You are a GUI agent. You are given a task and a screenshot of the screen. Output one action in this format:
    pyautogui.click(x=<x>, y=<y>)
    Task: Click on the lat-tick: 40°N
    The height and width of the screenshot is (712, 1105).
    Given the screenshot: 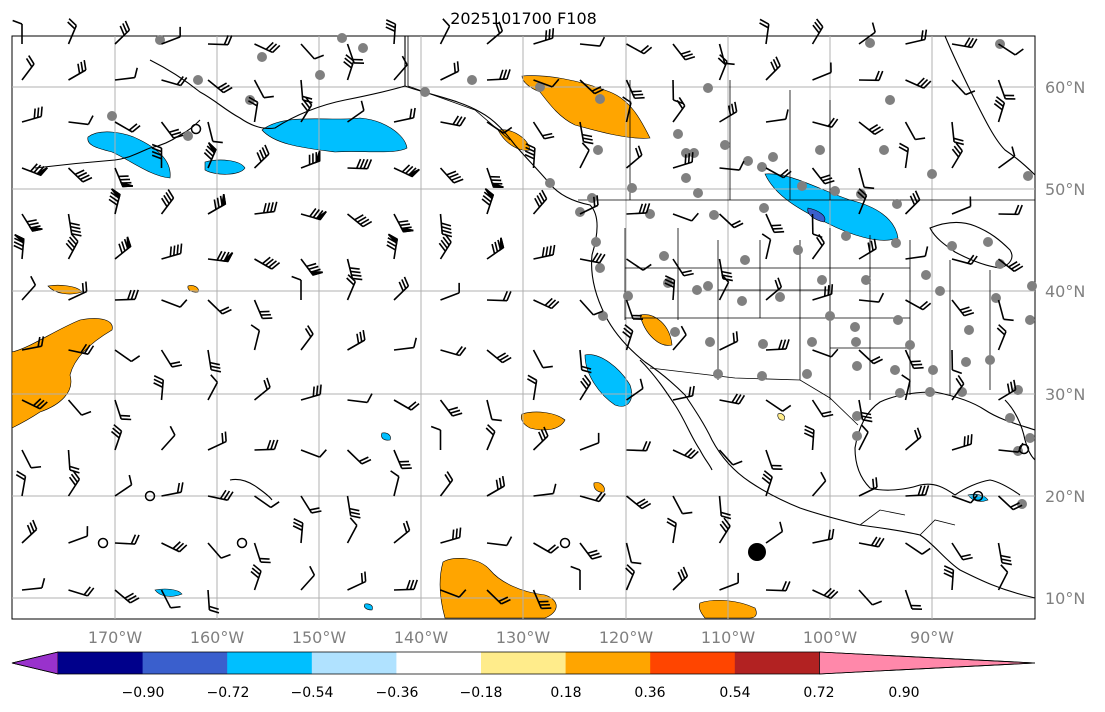 What is the action you would take?
    pyautogui.click(x=1065, y=291)
    